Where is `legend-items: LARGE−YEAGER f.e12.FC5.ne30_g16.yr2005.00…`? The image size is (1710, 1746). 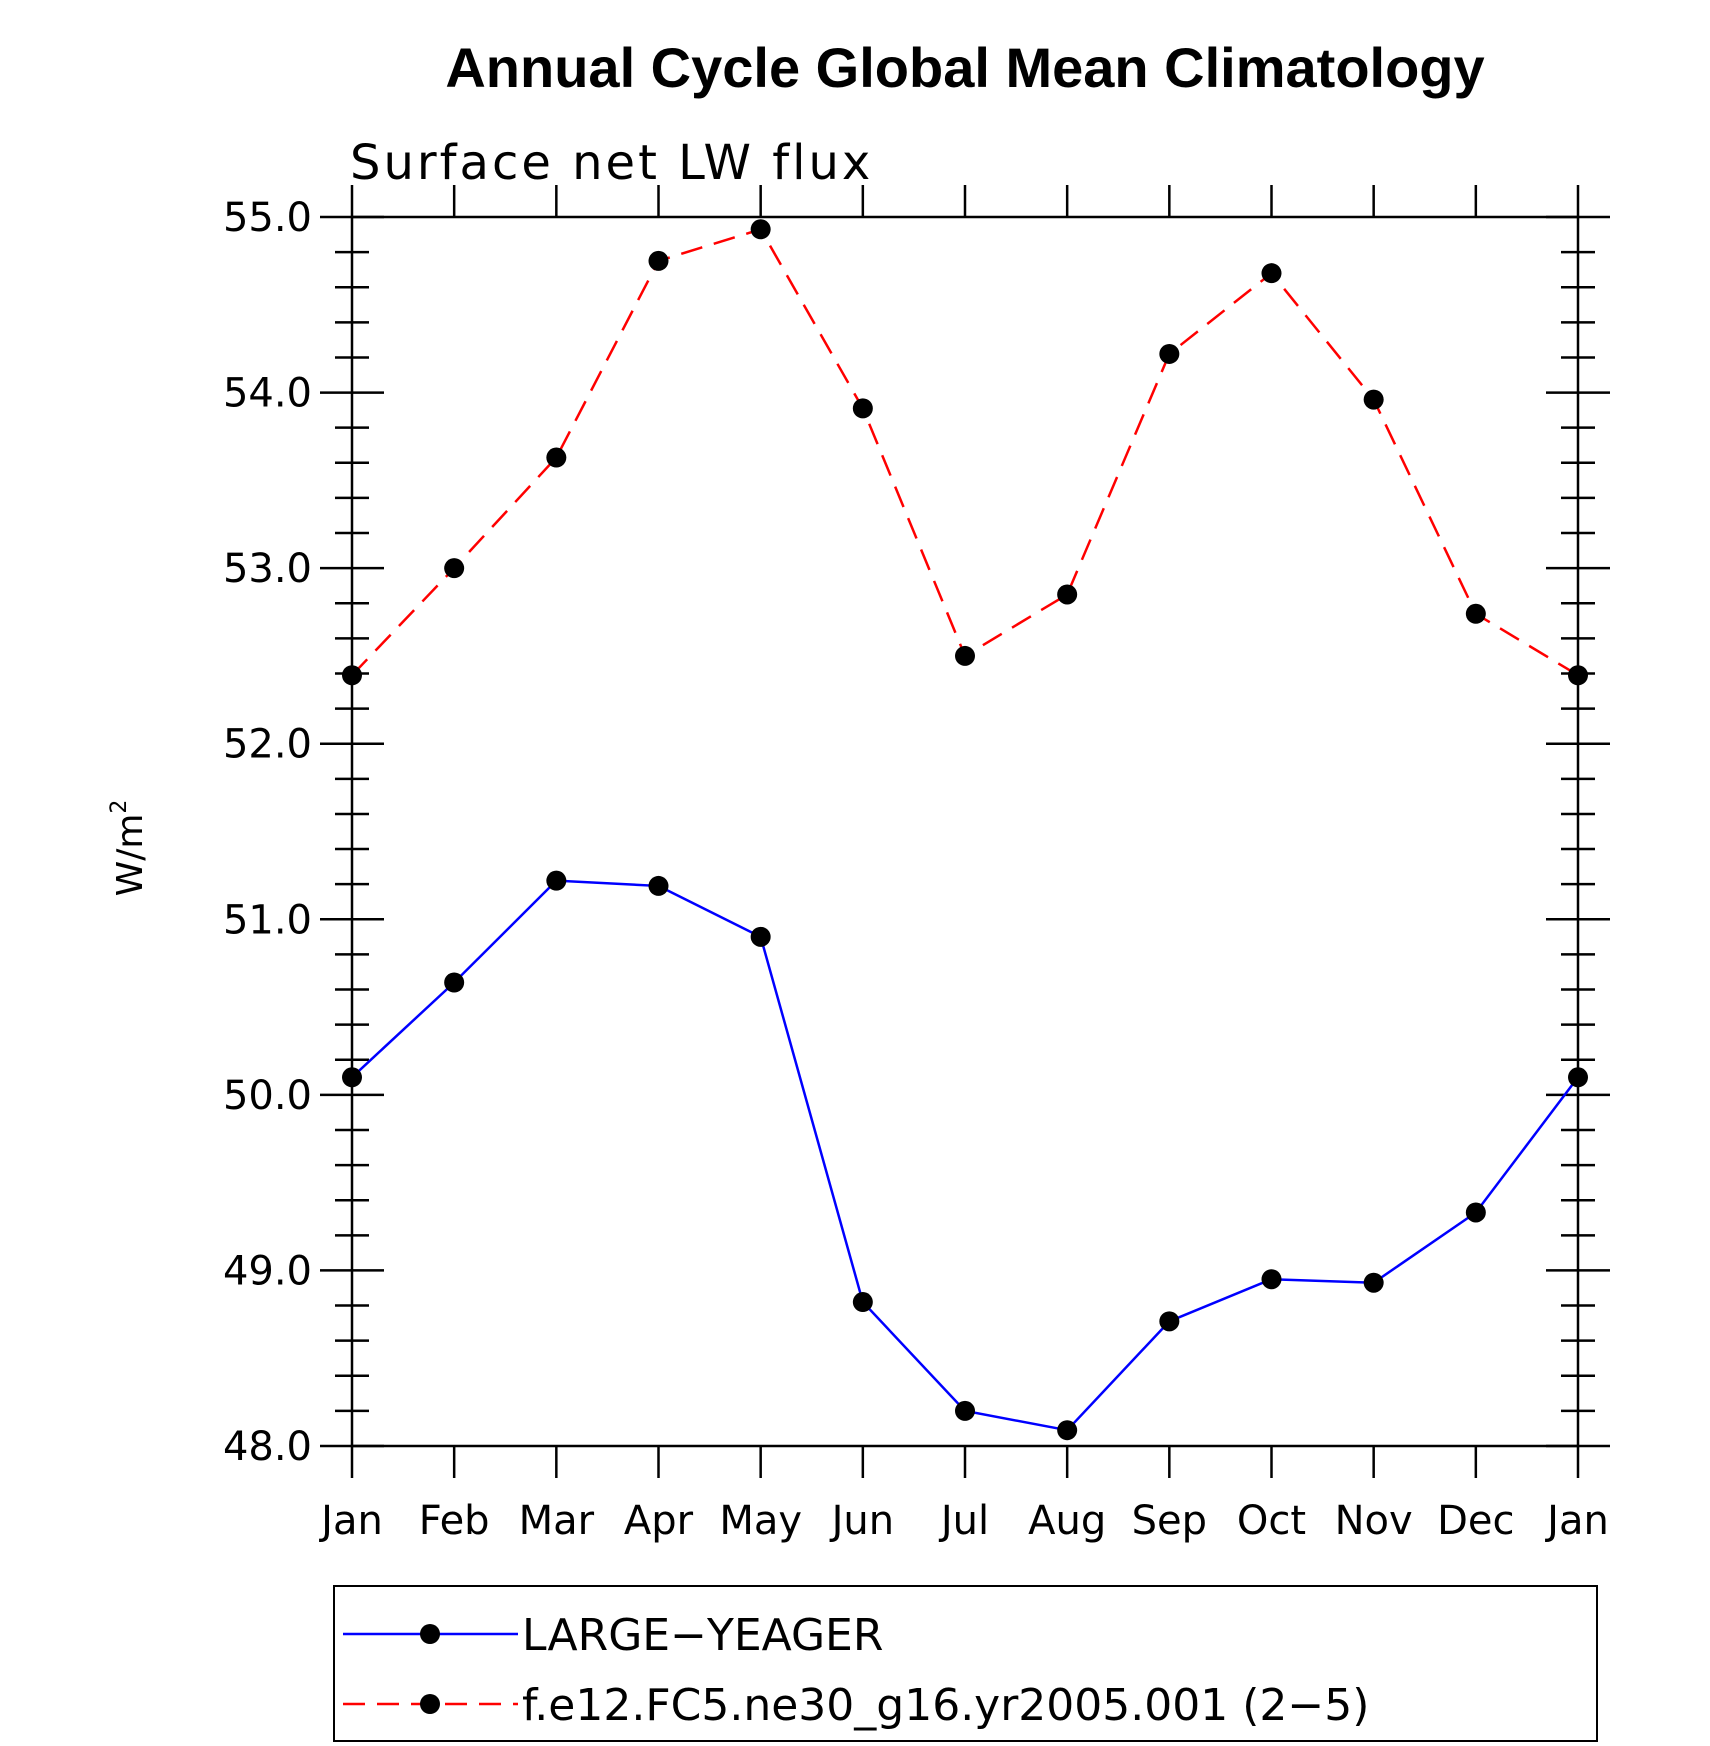 legend-items: LARGE−YEAGER f.e12.FC5.ne30_g16.yr2005.00… is located at coordinates (856, 1670).